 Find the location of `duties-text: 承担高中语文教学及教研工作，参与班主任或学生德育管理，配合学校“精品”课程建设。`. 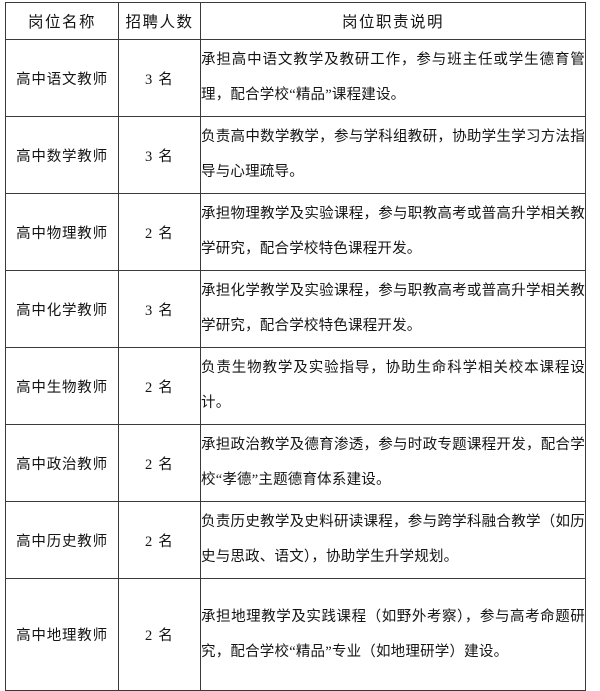

duties-text: 承担高中语文教学及教研工作，参与班主任或学生德育管理，配合学校“精品”课程建设。 is located at coordinates (393, 77).